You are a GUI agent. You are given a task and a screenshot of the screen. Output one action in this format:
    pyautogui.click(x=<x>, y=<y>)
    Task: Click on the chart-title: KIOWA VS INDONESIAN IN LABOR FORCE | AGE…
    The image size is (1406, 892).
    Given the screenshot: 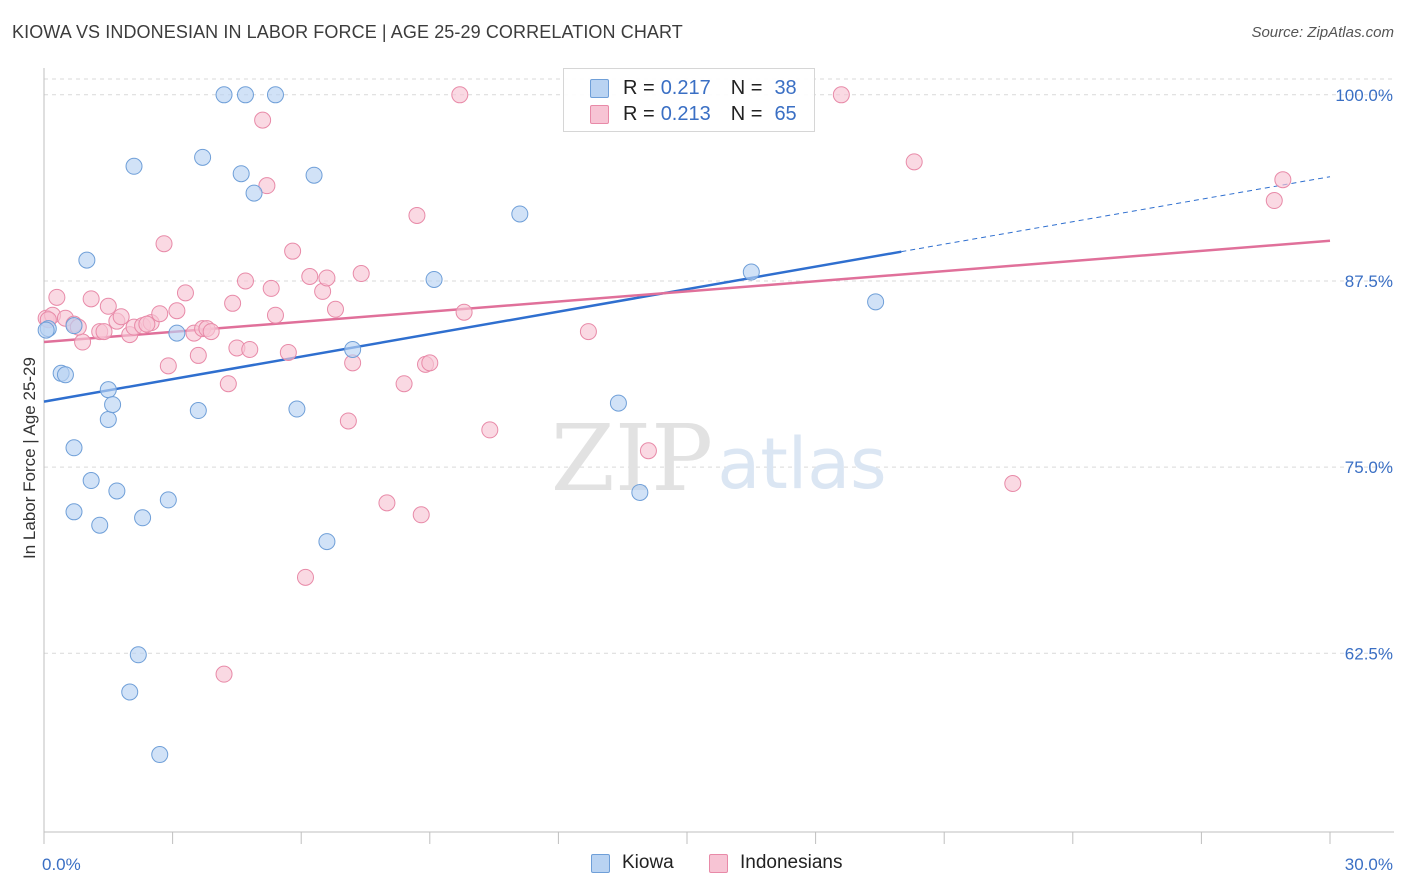 What is the action you would take?
    pyautogui.click(x=347, y=32)
    